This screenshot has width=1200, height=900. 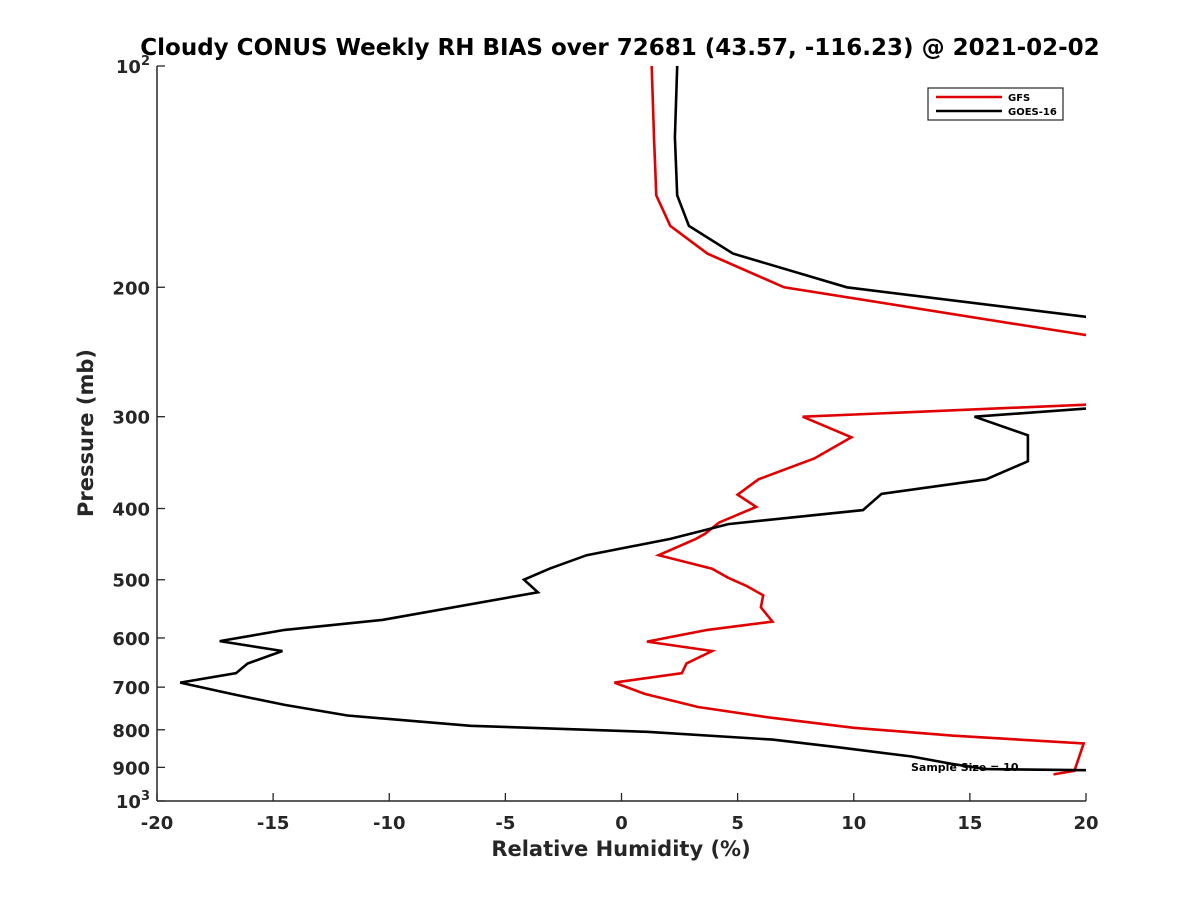 What do you see at coordinates (969, 823) in the screenshot?
I see `x-tick-label: 15` at bounding box center [969, 823].